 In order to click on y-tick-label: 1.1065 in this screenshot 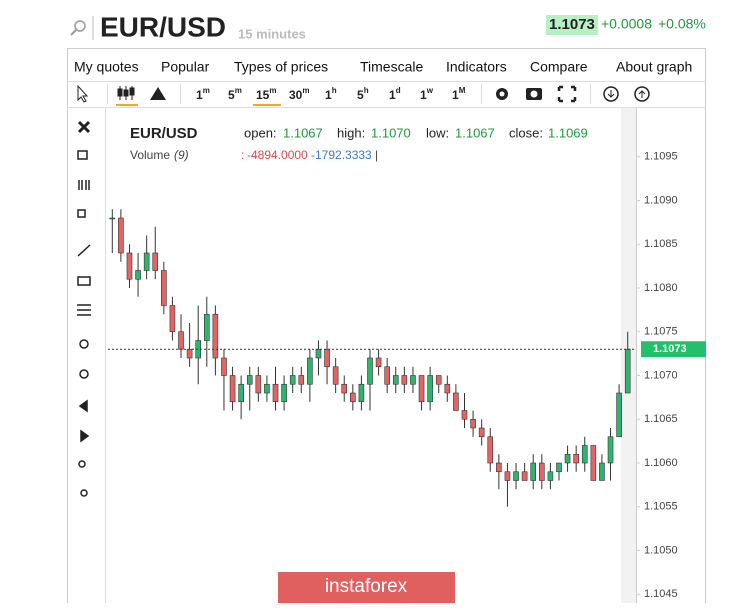, I will do `click(661, 419)`.